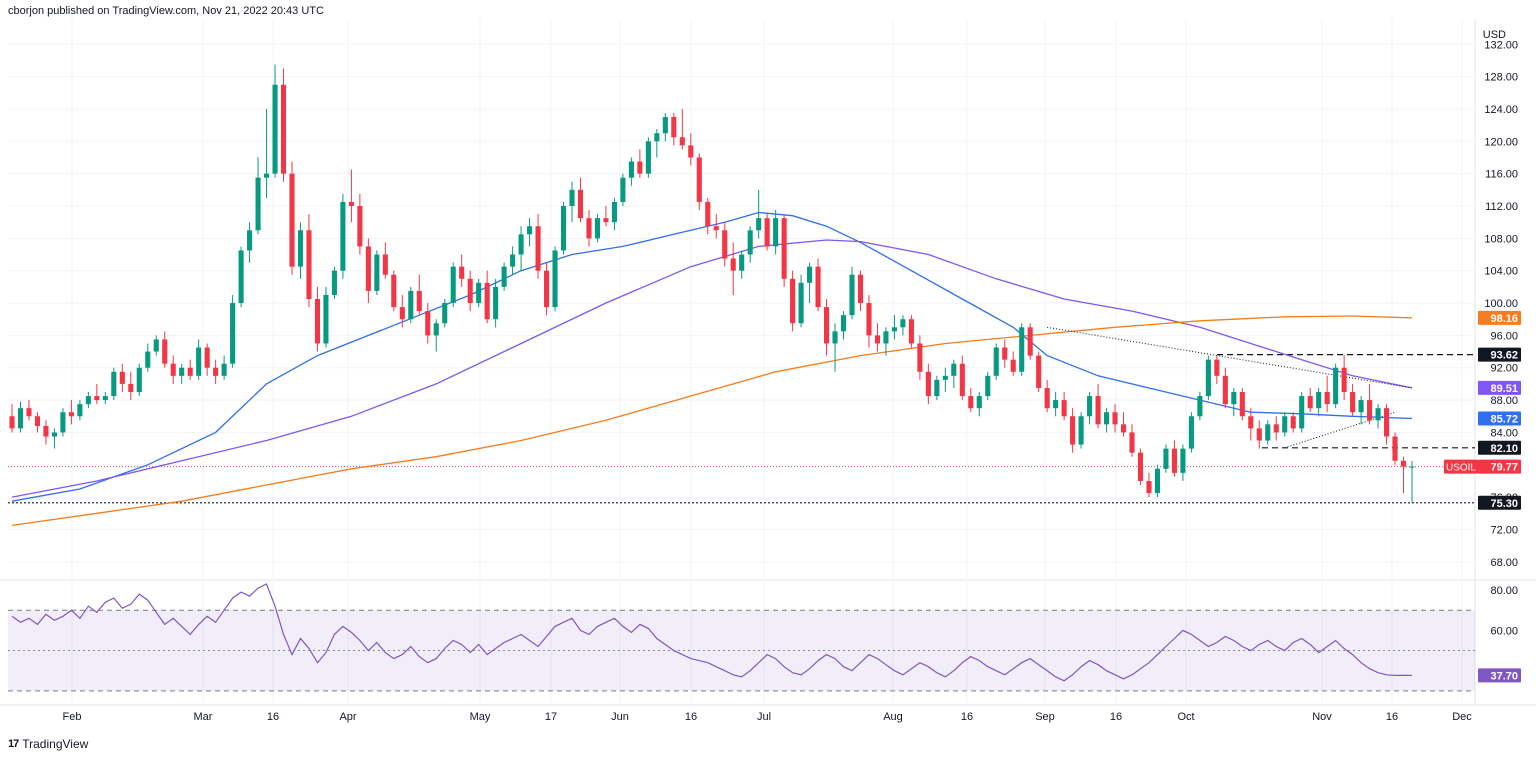 The image size is (1536, 759). Describe the element at coordinates (1504, 433) in the screenshot. I see `price-tick-label: 84.00` at that location.